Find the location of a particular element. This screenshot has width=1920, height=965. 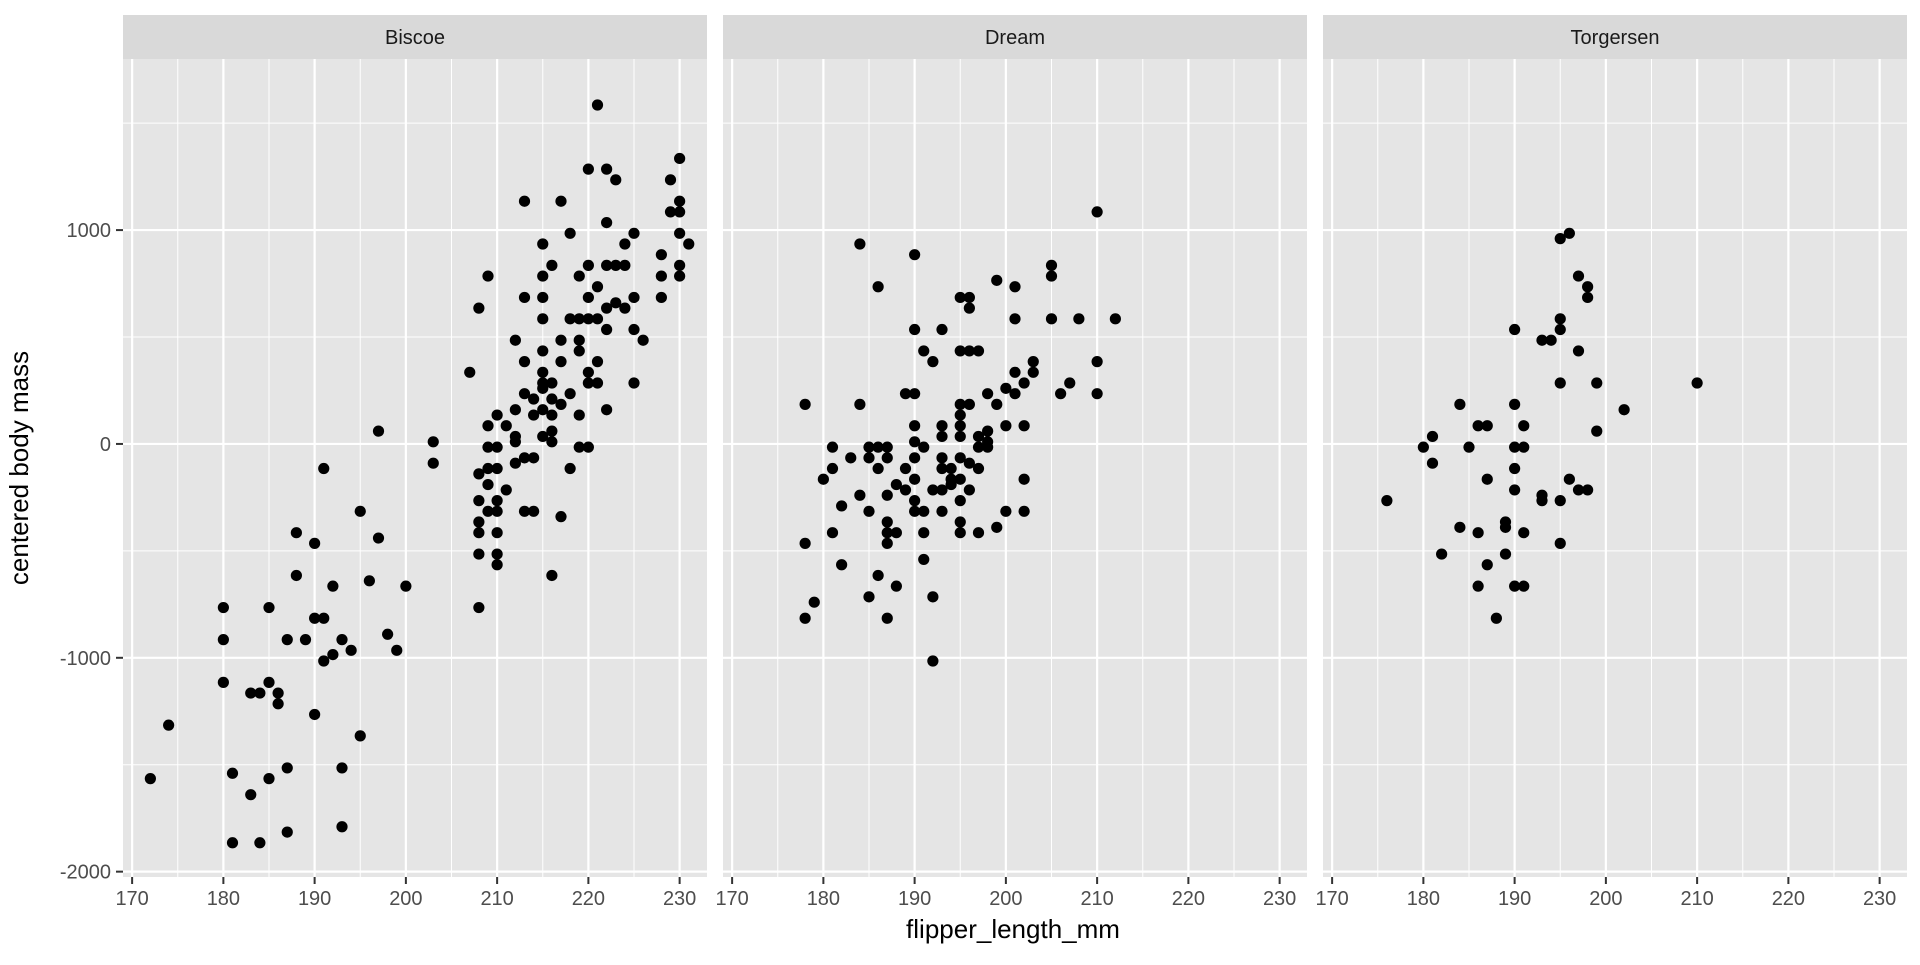

y-tick-label: 0 is located at coordinates (105, 445).